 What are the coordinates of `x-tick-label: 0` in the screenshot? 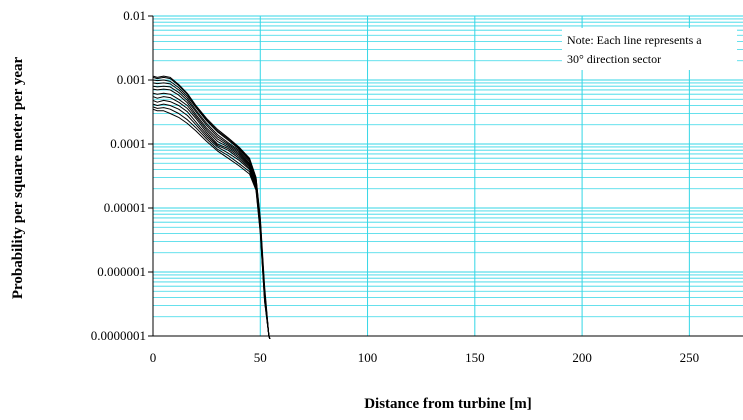 It's located at (153, 357).